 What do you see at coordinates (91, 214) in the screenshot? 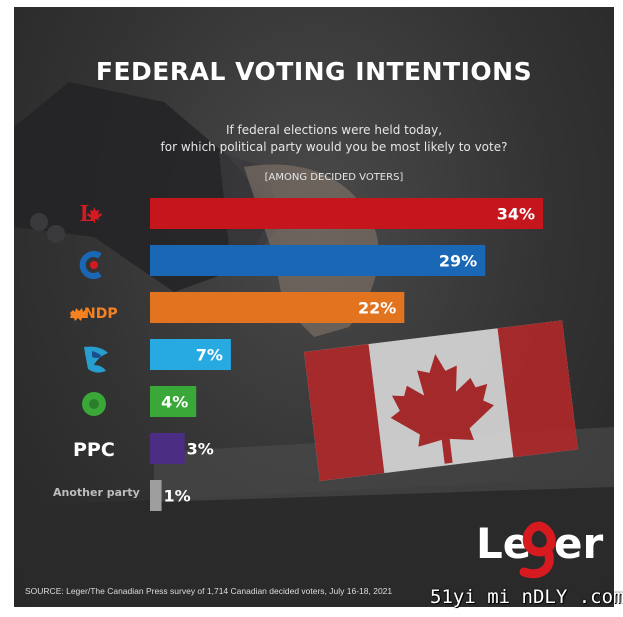
I see `liberal-logo-icon: L` at bounding box center [91, 214].